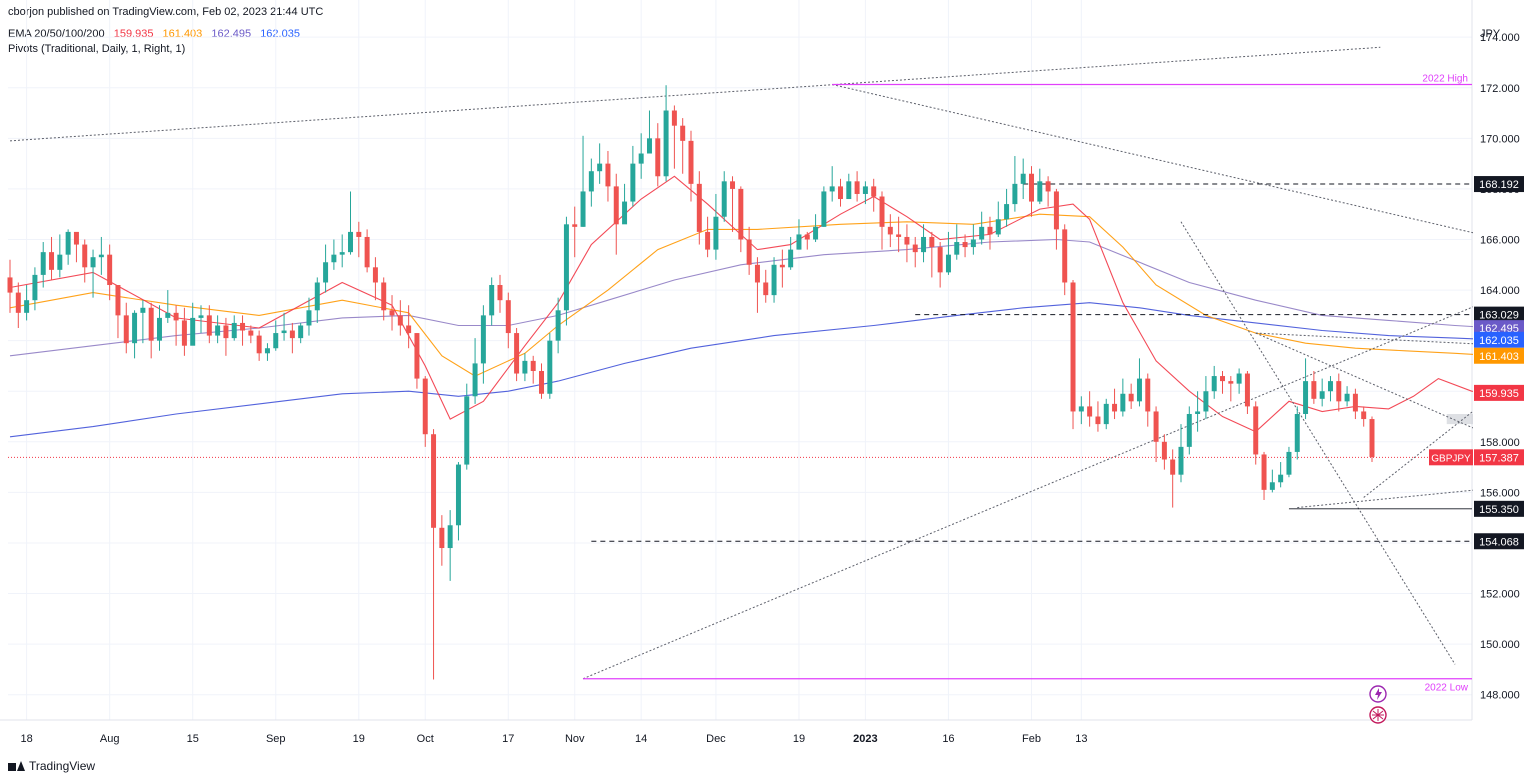  I want to click on symbol-tag, so click(1451, 457).